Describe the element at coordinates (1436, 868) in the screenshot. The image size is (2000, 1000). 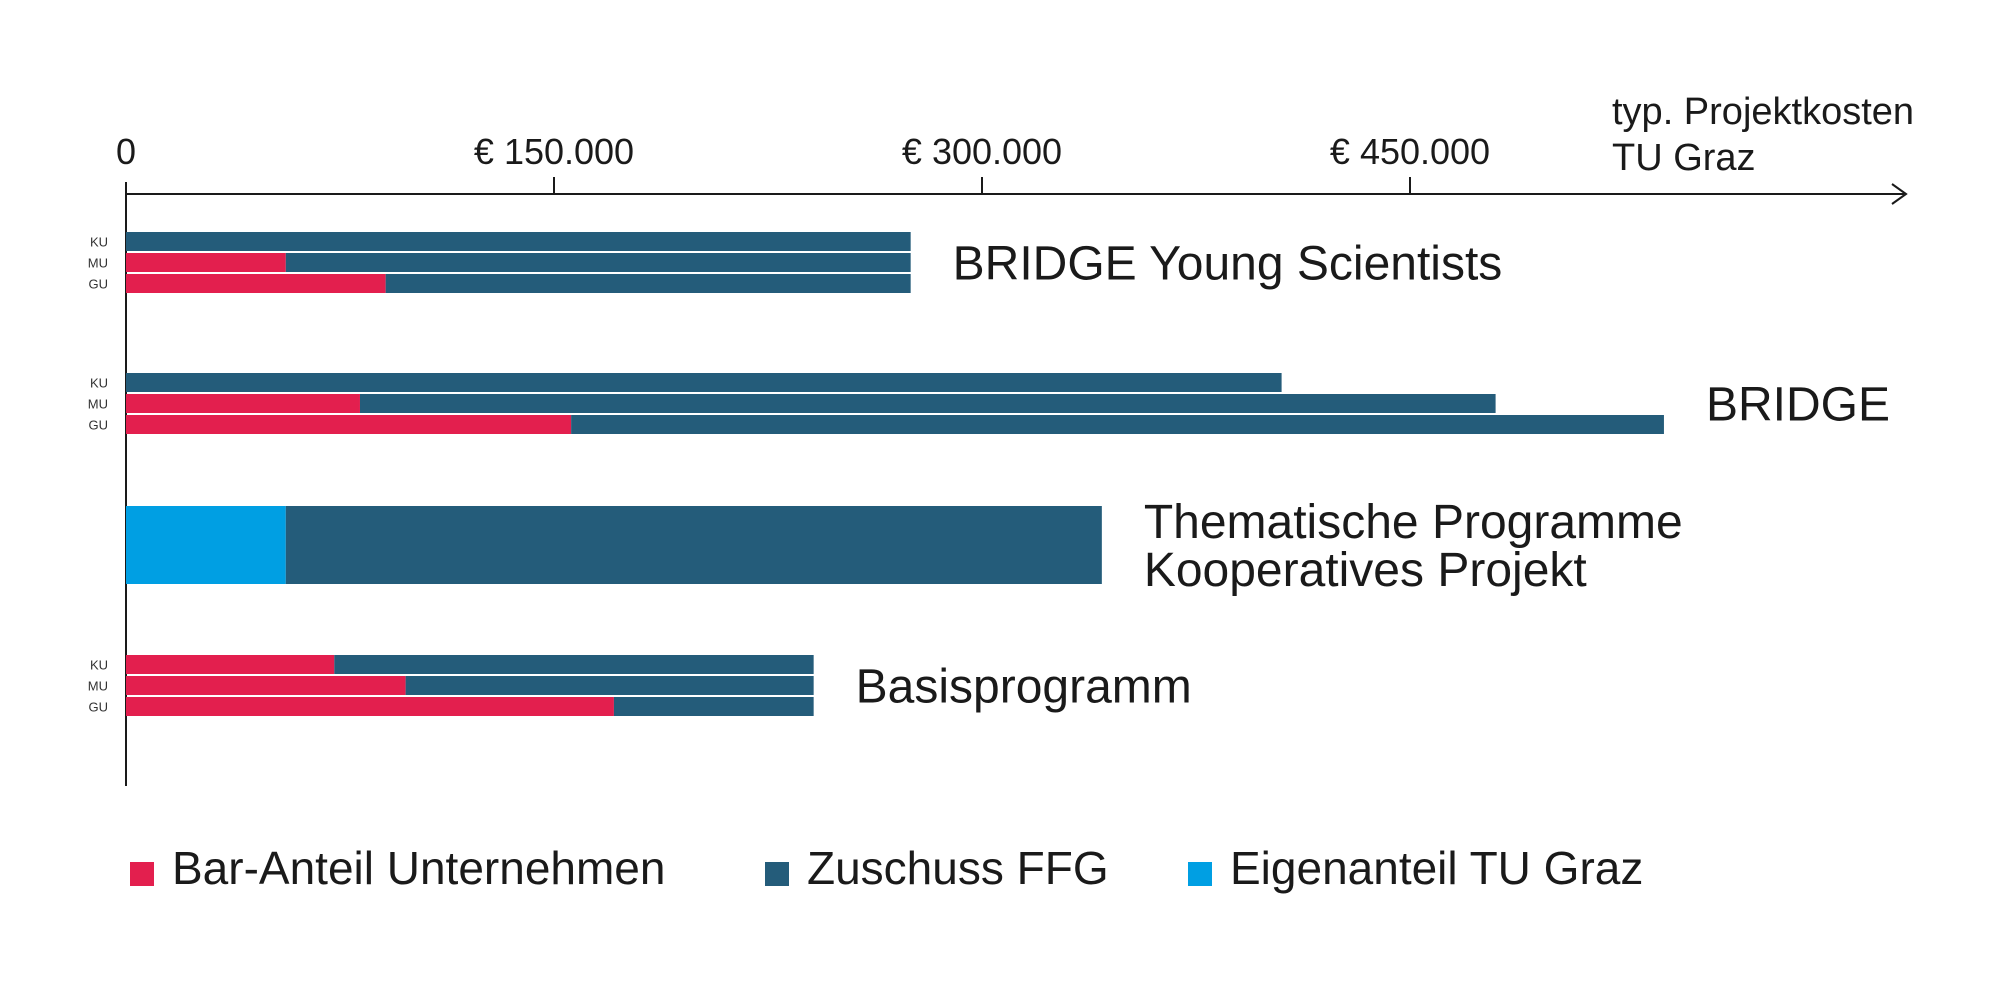
I see `legend-label: Eigenanteil TU Graz` at that location.